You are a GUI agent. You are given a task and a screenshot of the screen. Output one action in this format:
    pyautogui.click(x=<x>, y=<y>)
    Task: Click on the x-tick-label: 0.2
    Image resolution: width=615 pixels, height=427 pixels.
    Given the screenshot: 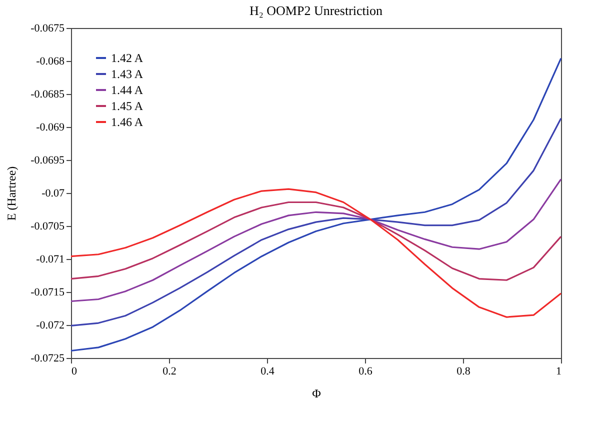 What is the action you would take?
    pyautogui.click(x=169, y=372)
    